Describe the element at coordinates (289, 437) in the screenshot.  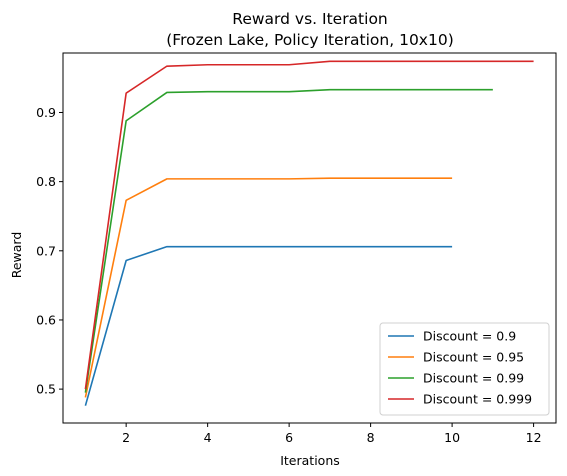
I see `x-tick-label: 6` at that location.